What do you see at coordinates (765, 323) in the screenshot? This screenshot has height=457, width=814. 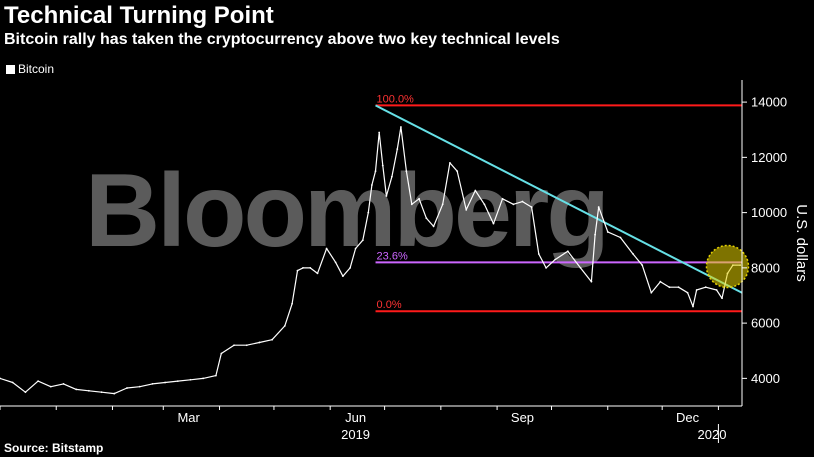 I see `y-tick-label: 6000` at bounding box center [765, 323].